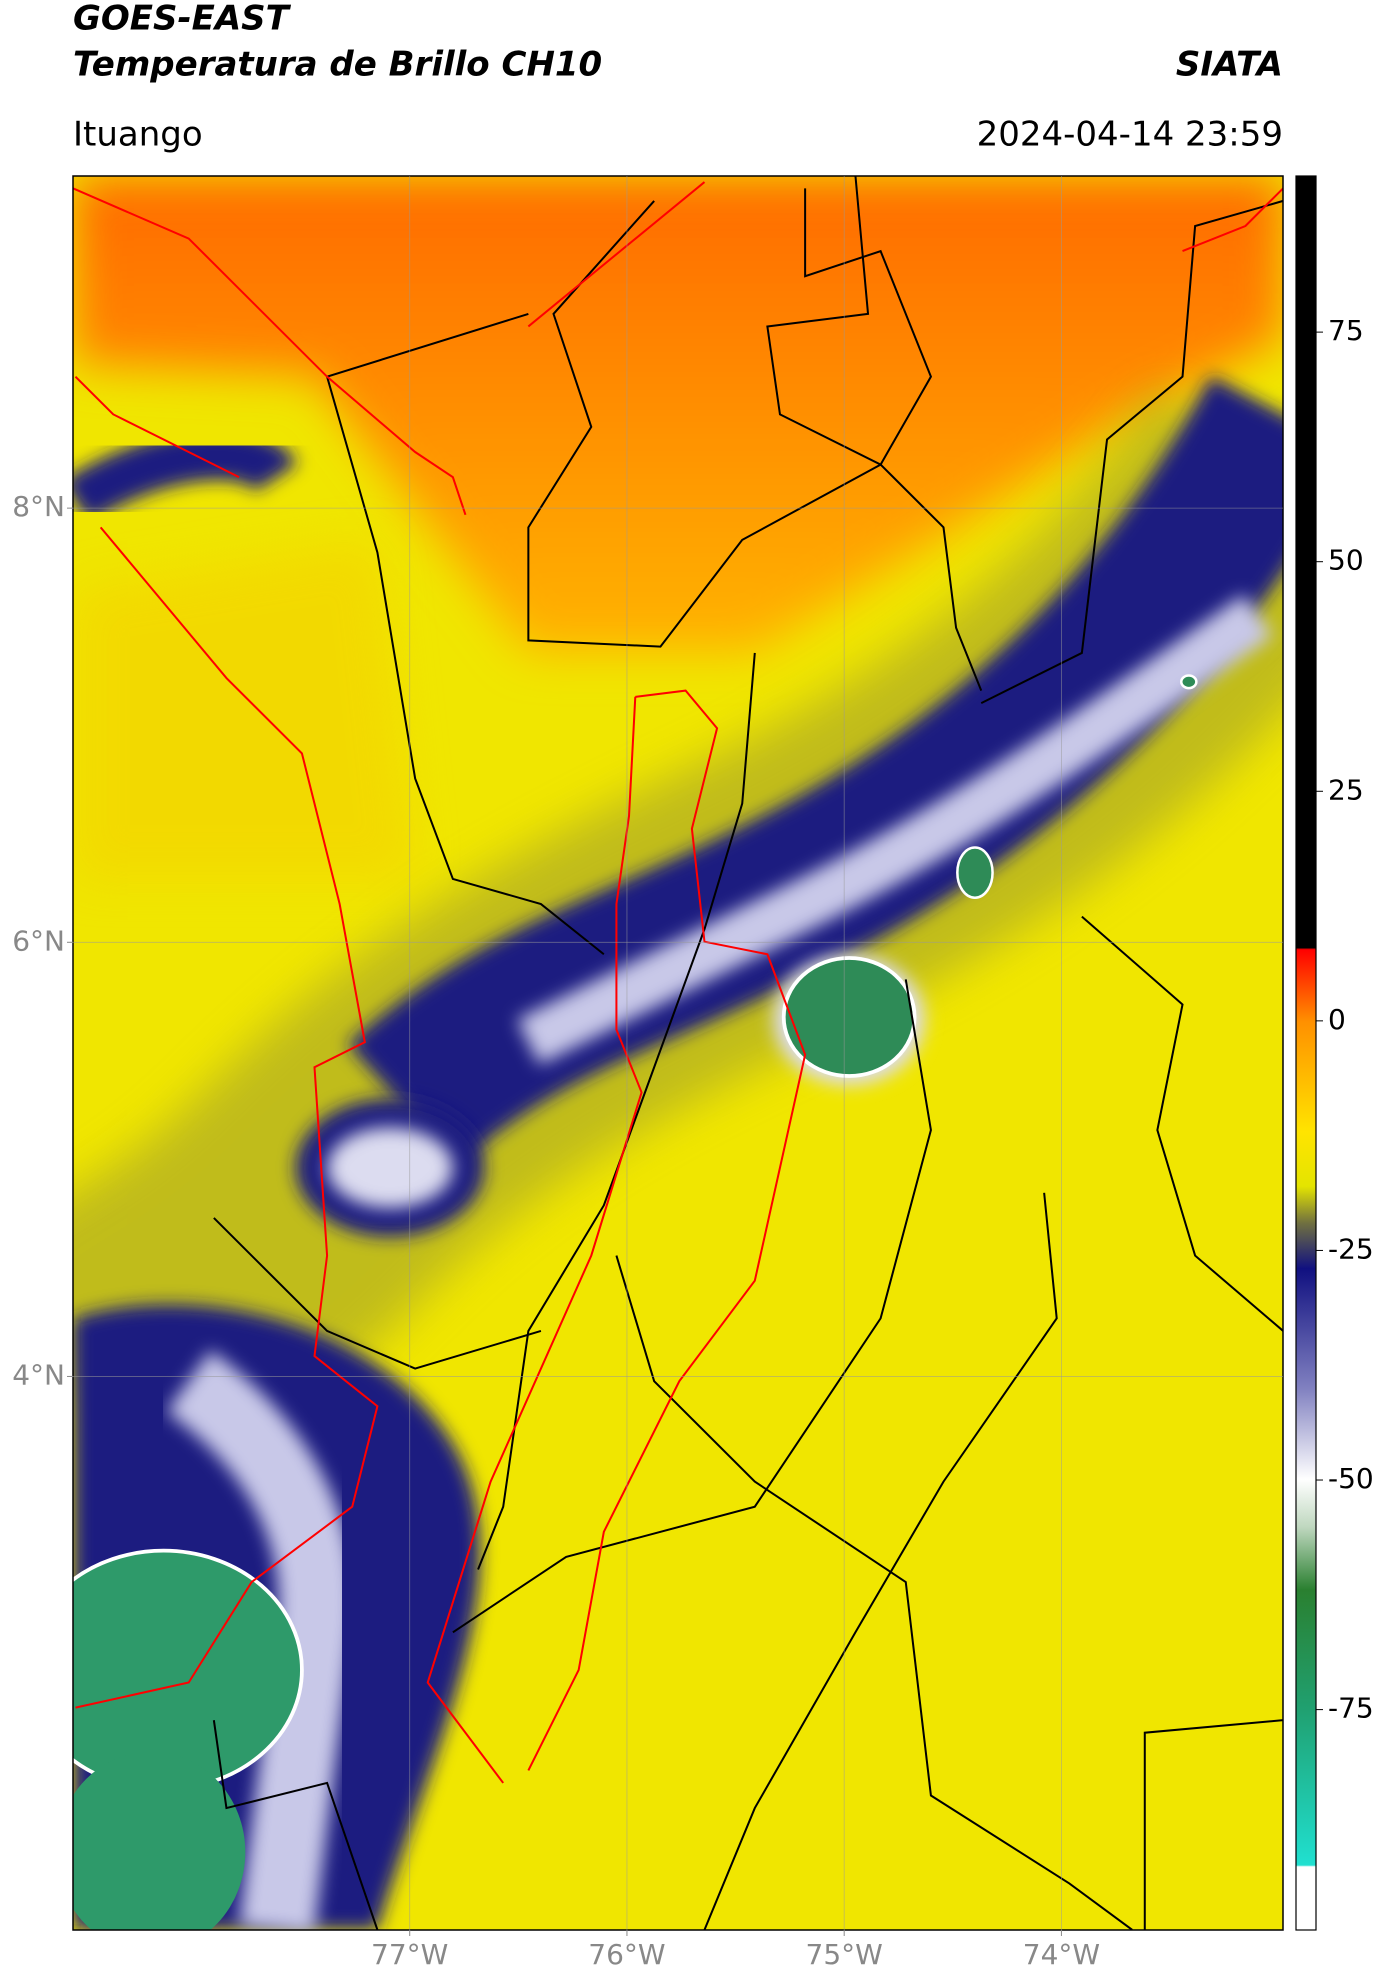  What do you see at coordinates (1346, 330) in the screenshot?
I see `colorbar-tick-label: 75` at bounding box center [1346, 330].